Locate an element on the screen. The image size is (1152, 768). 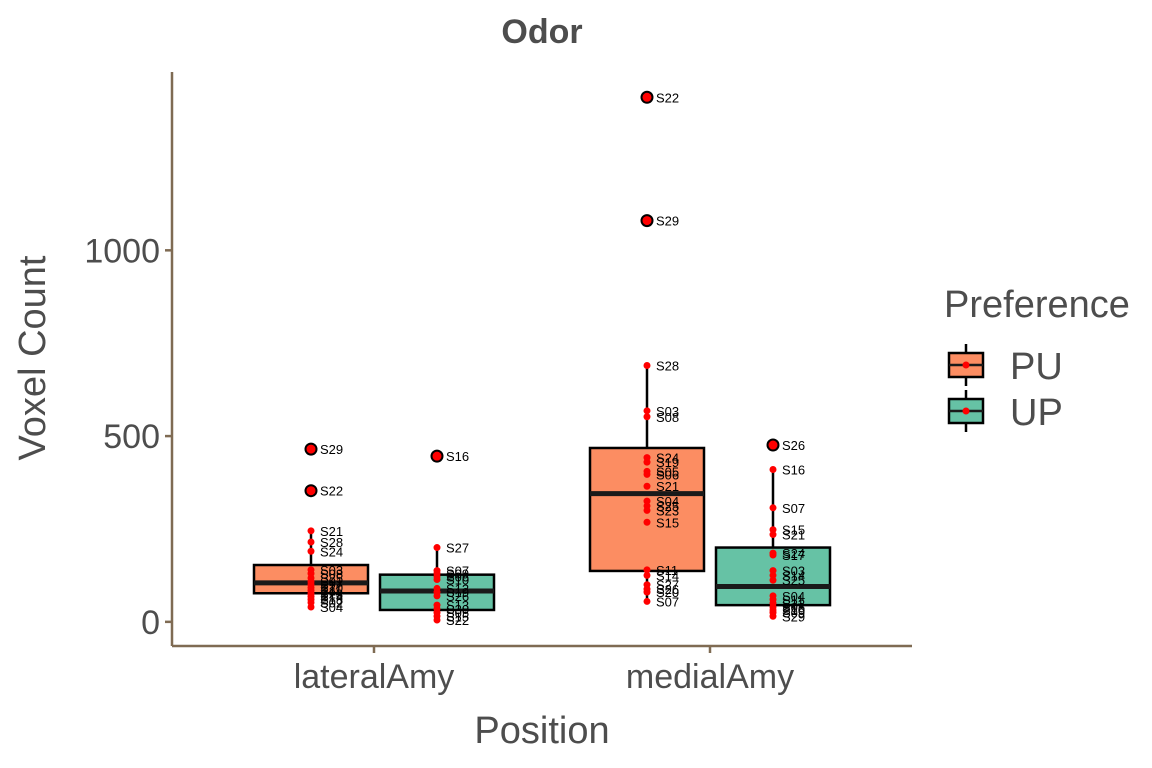
point-label: S12 is located at coordinates (457, 588).